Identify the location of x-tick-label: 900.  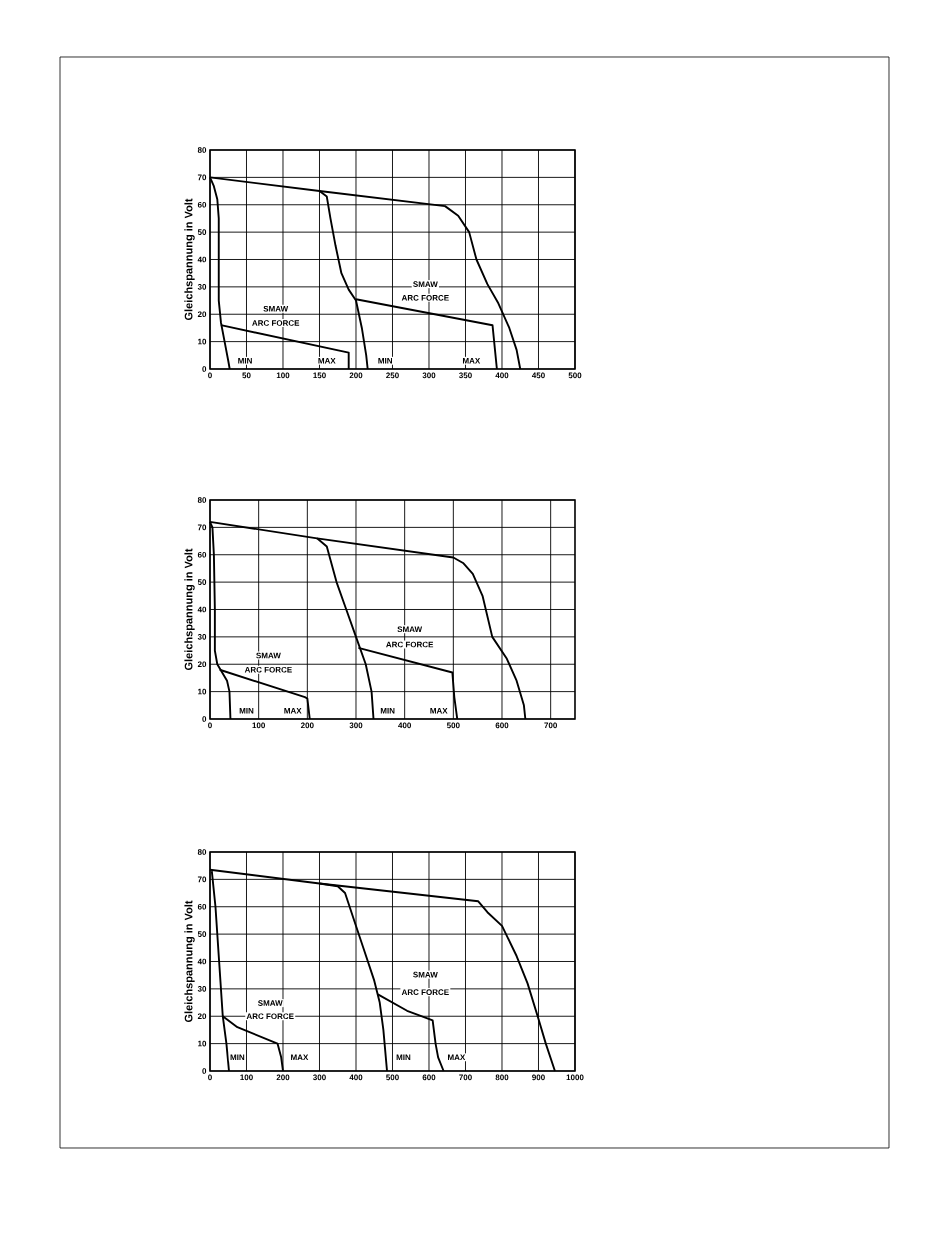
(538, 1077).